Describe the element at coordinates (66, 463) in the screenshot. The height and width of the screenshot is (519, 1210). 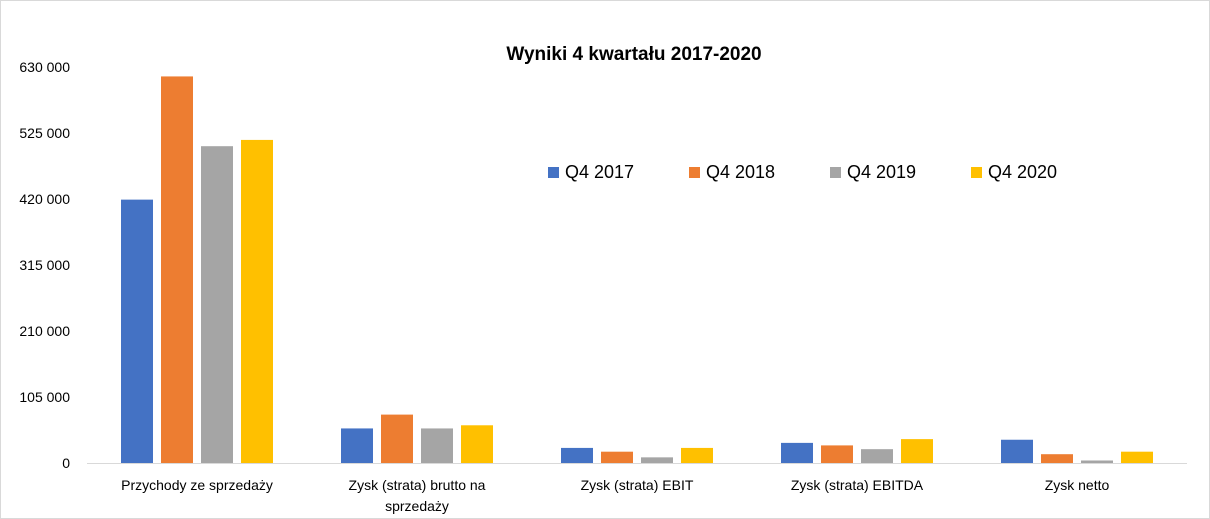
I see `y-tick-label: 0` at that location.